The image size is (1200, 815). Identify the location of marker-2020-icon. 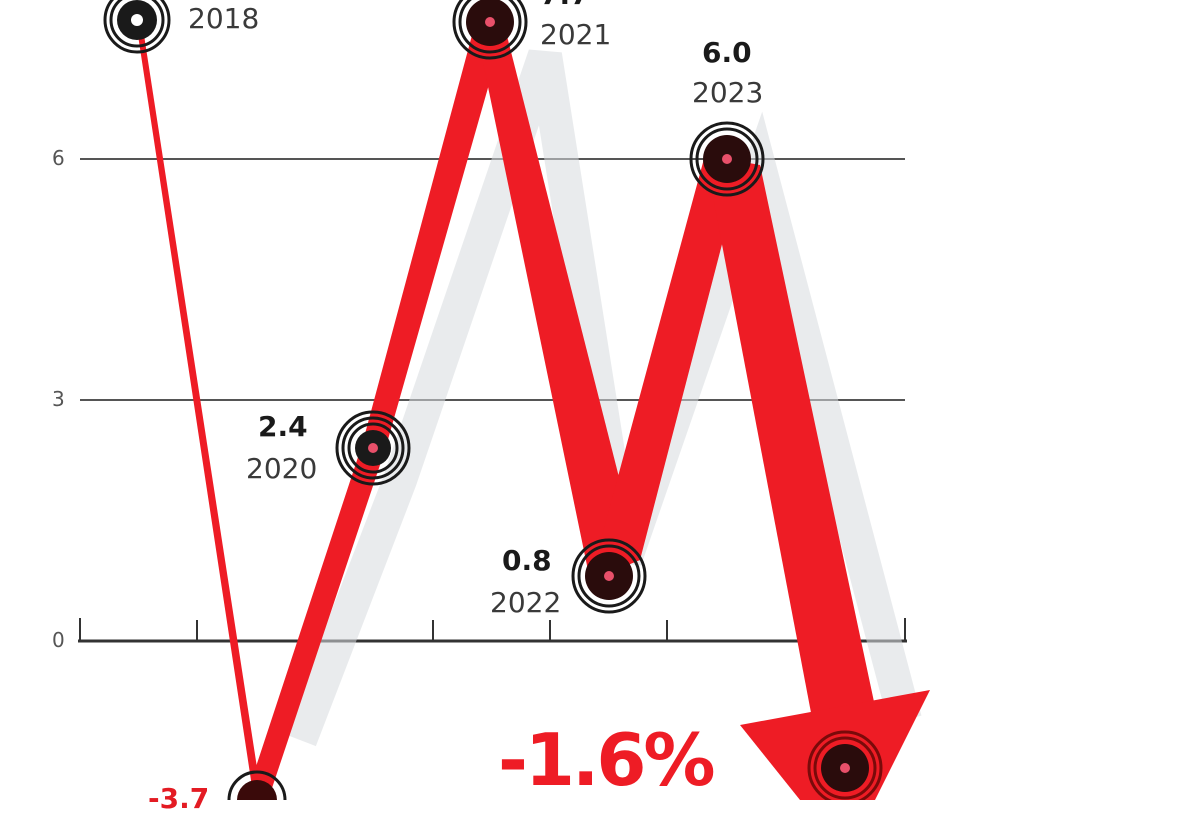
(373, 448).